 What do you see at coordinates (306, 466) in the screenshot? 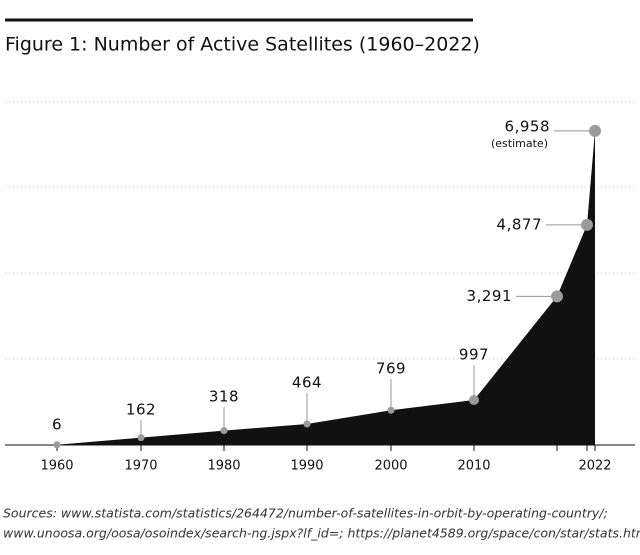
I see `x-tick-label: 1990` at bounding box center [306, 466].